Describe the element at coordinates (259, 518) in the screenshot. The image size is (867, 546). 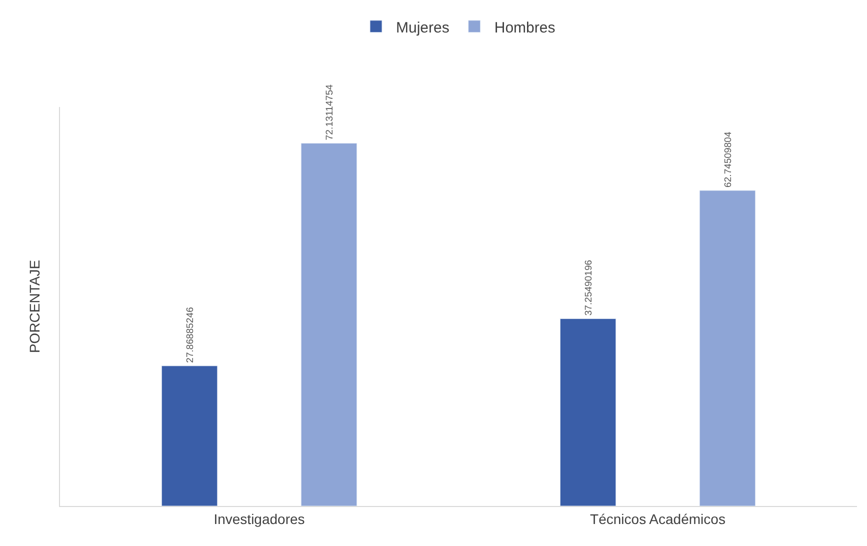
I see `x-tick-label: Investigadores` at that location.